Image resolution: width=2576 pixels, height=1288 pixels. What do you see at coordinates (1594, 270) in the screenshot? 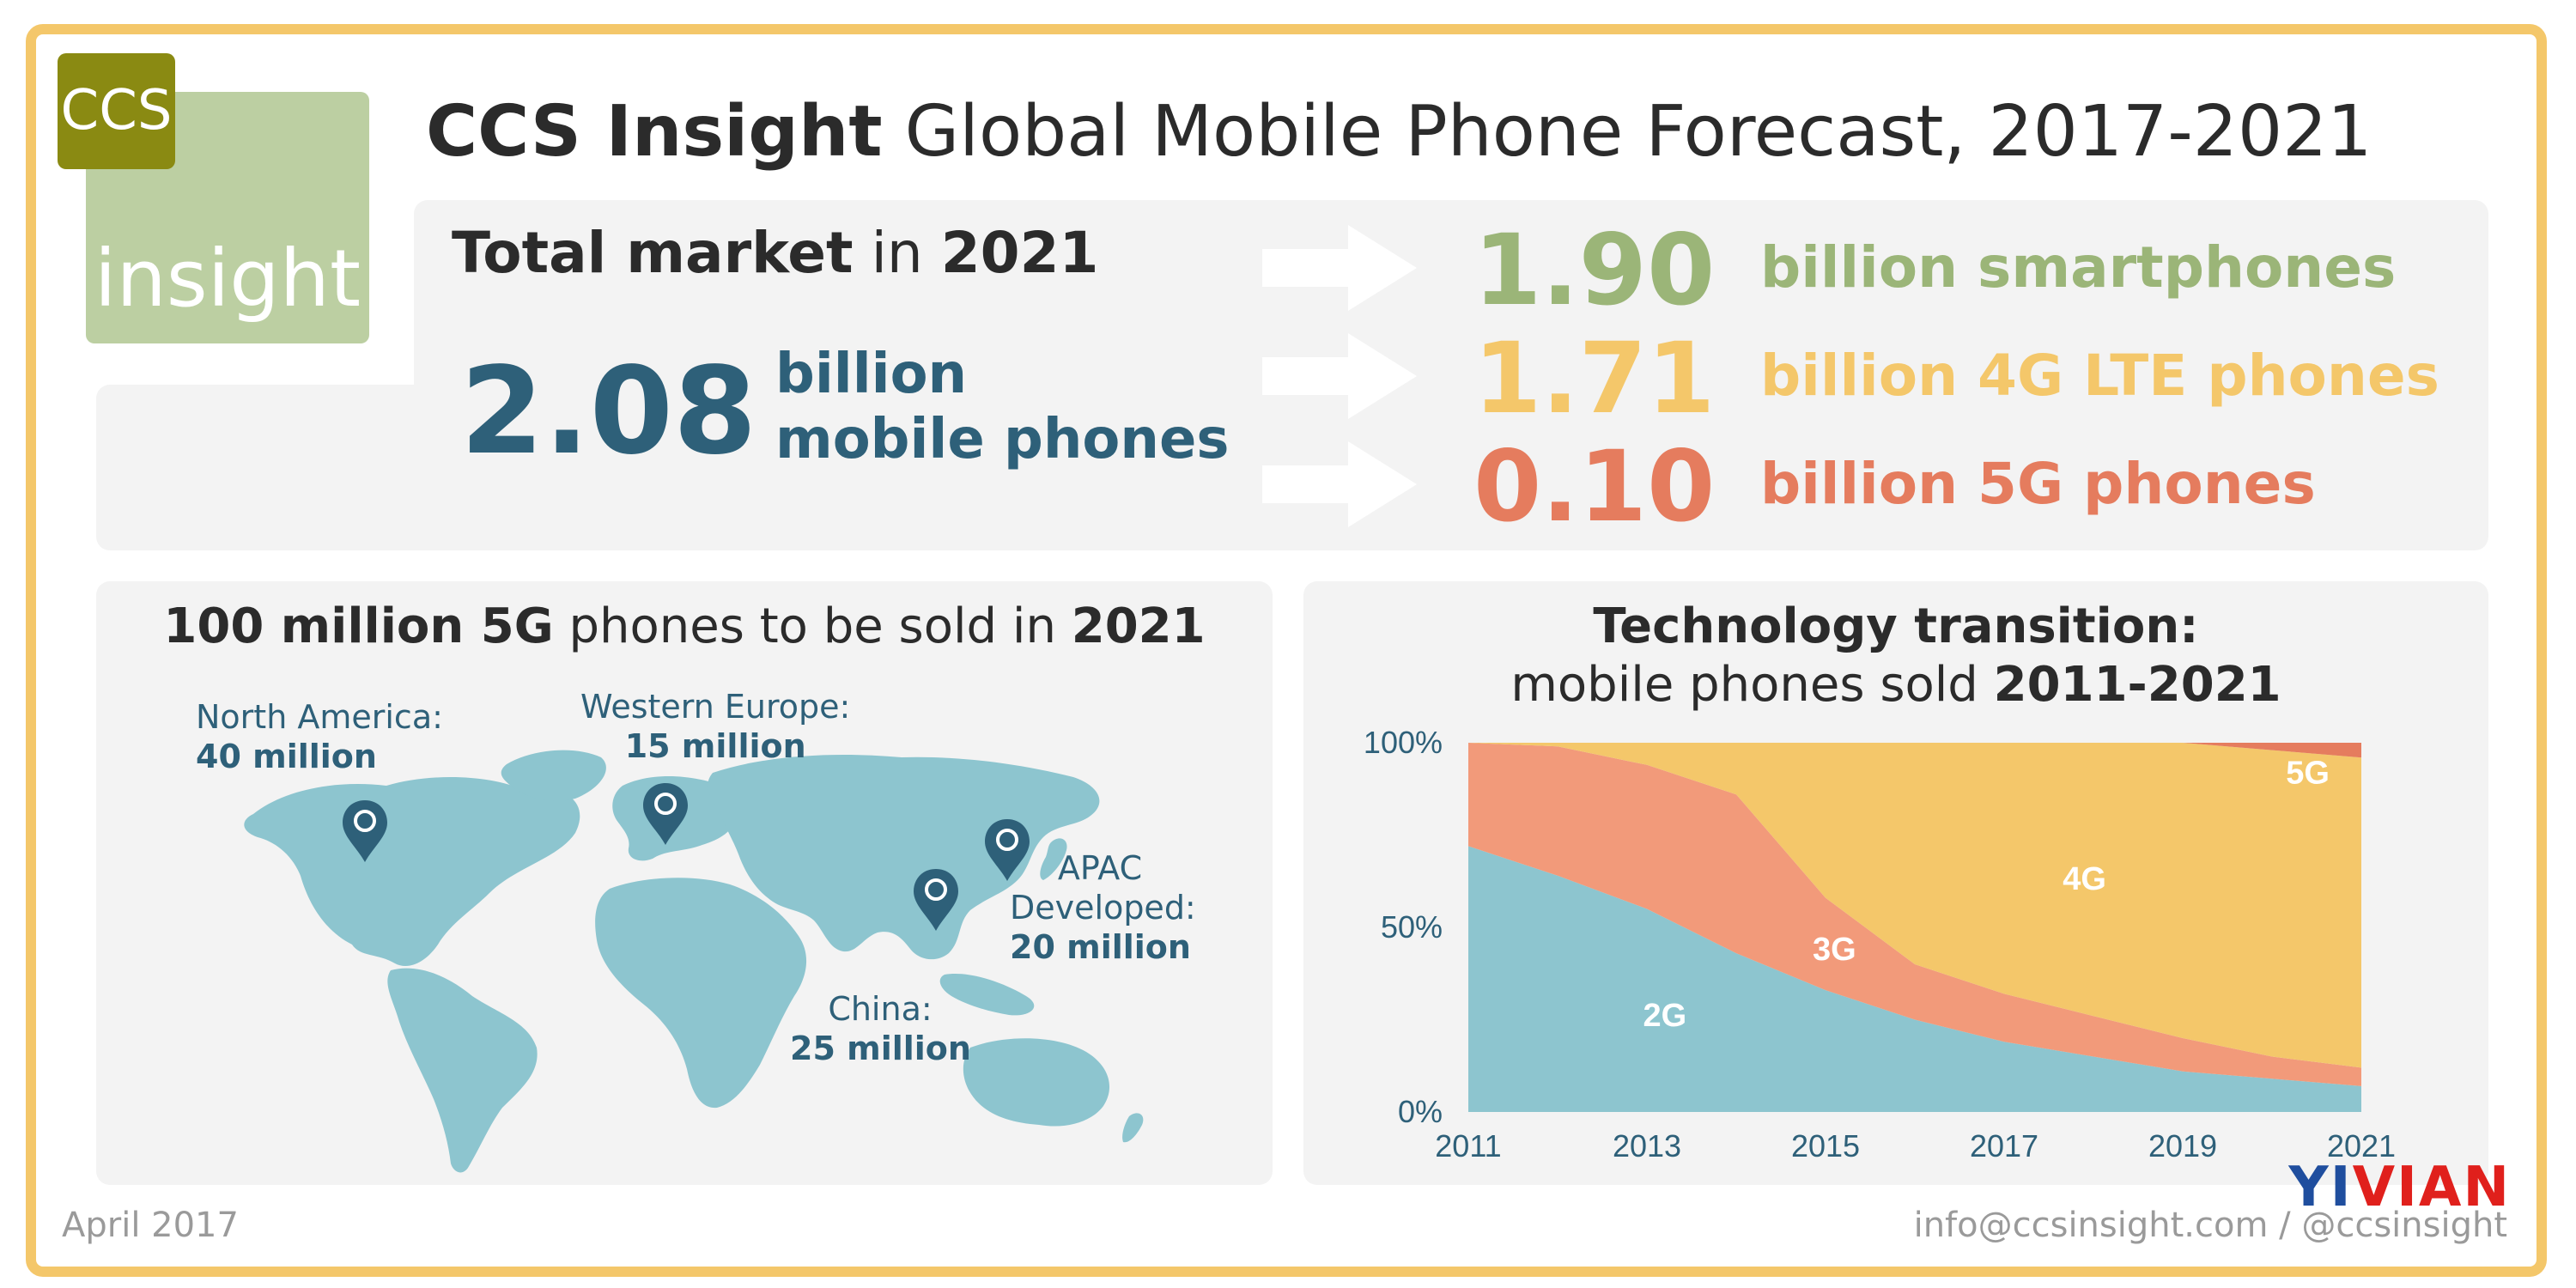
I see `smartphones-value: 1.90` at bounding box center [1594, 270].